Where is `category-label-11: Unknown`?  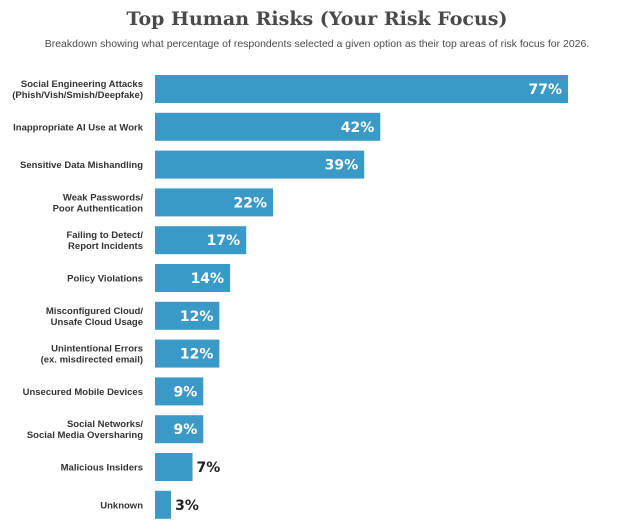 category-label-11: Unknown is located at coordinates (121, 505).